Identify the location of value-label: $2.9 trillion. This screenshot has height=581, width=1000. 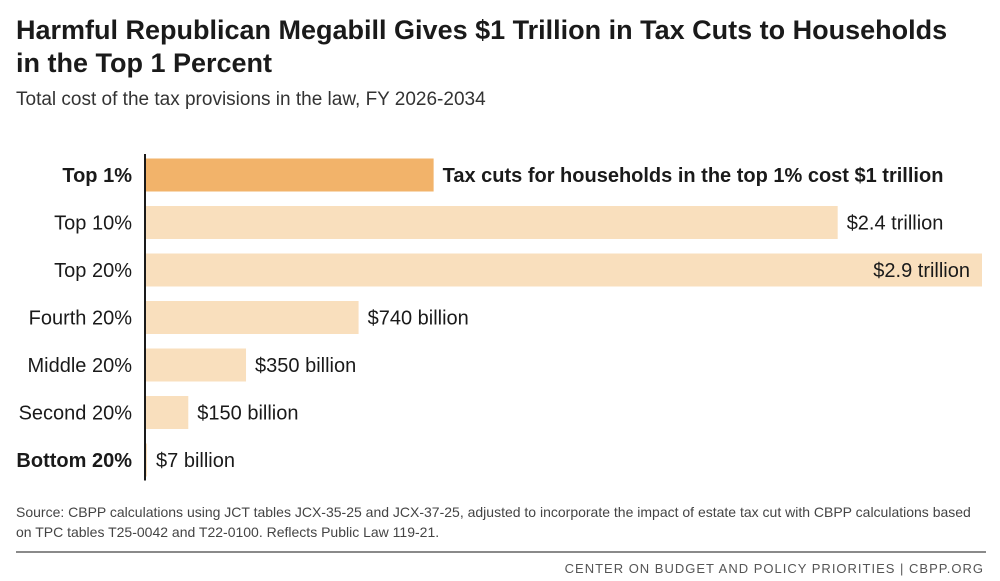
(921, 271).